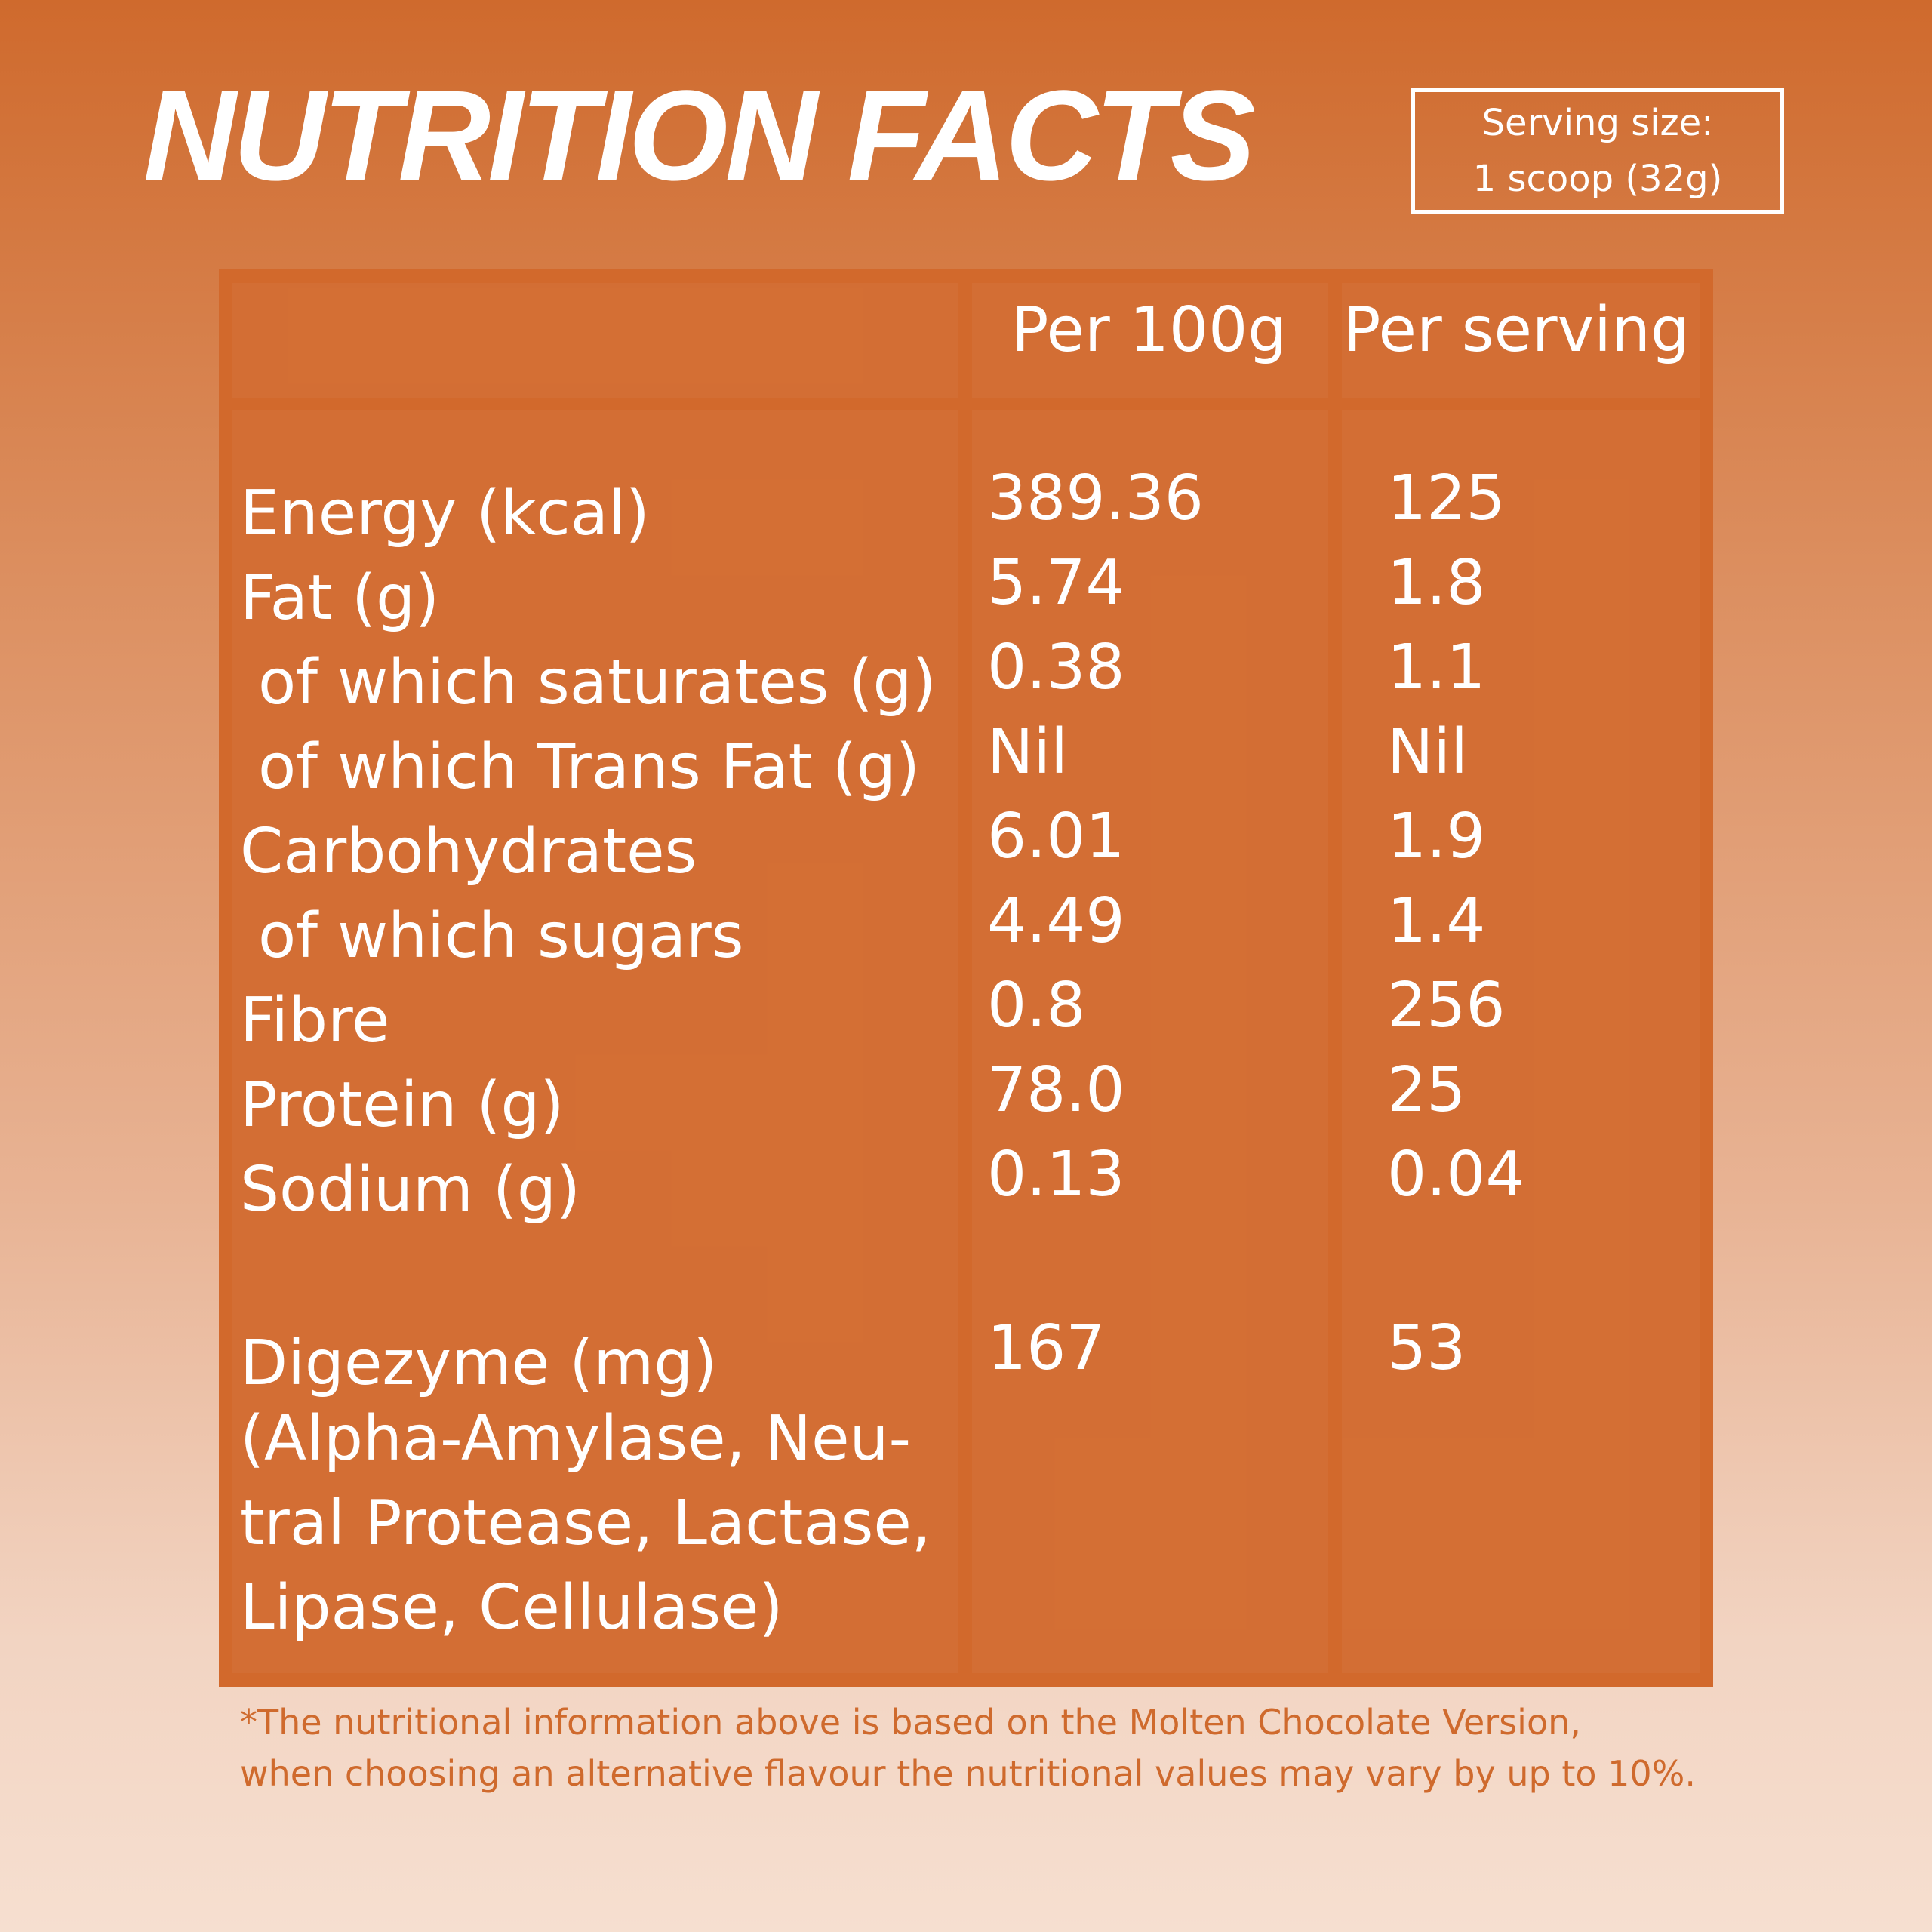  I want to click on nutrient-label: of which sugars, so click(501, 936).